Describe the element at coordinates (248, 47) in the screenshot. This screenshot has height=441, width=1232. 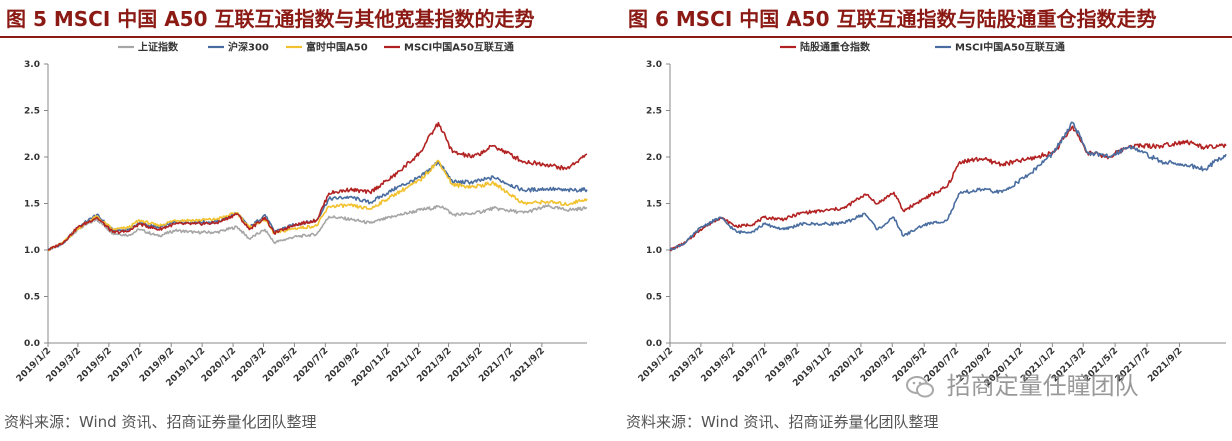
I see `legend-label: 沪深300` at that location.